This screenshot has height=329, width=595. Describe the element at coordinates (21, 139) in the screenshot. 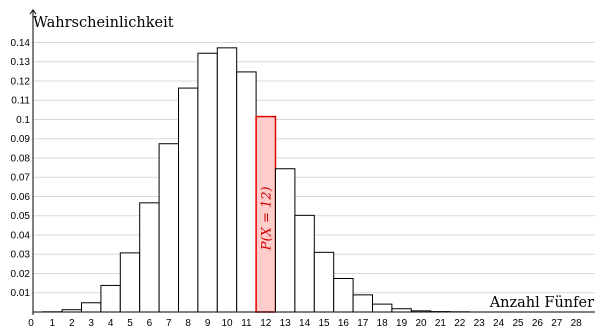

I see `y-tick-label: 0.09` at that location.